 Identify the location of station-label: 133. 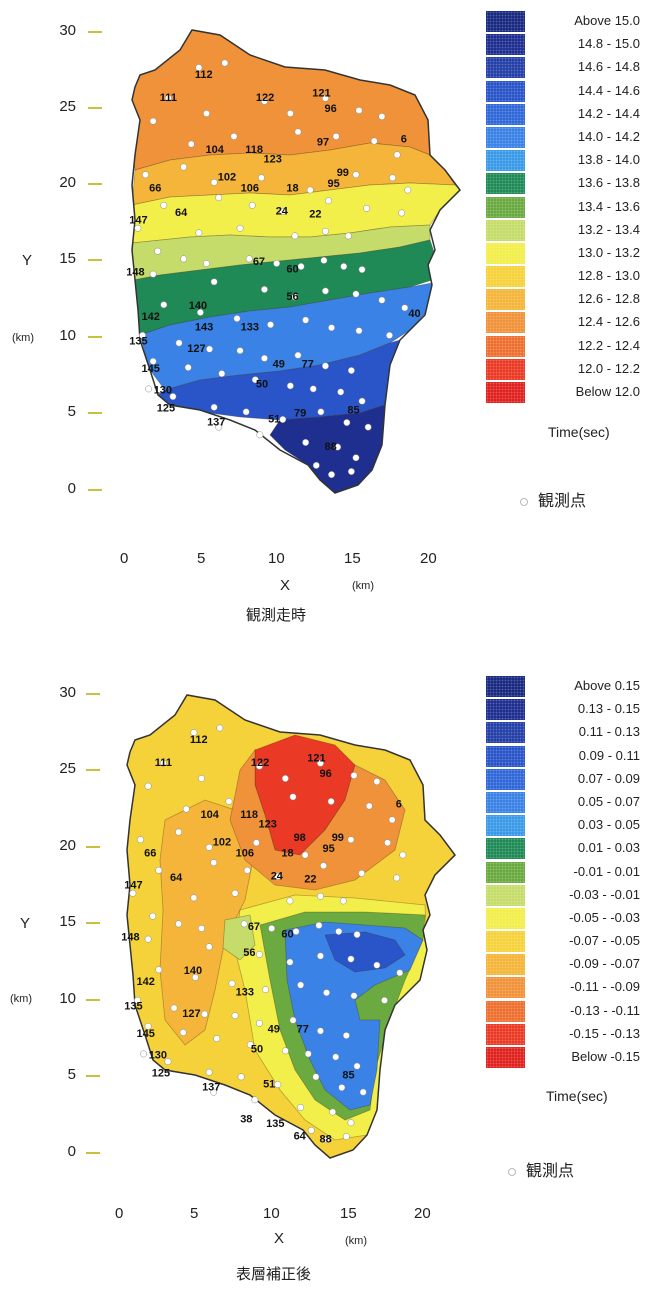
(245, 993).